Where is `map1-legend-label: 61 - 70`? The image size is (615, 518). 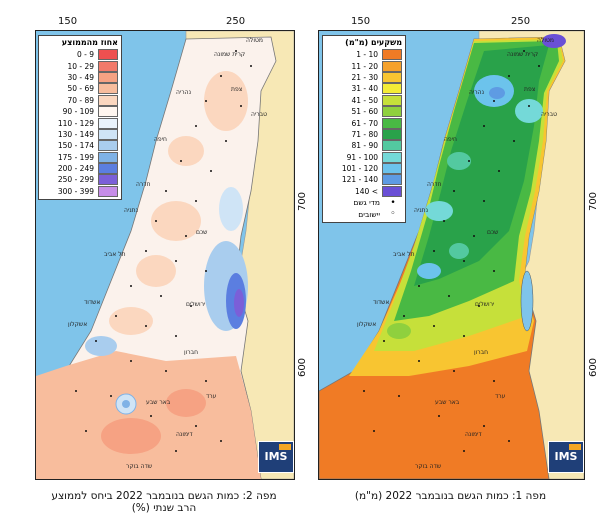 map1-legend-label: 61 - 70 is located at coordinates (364, 123).